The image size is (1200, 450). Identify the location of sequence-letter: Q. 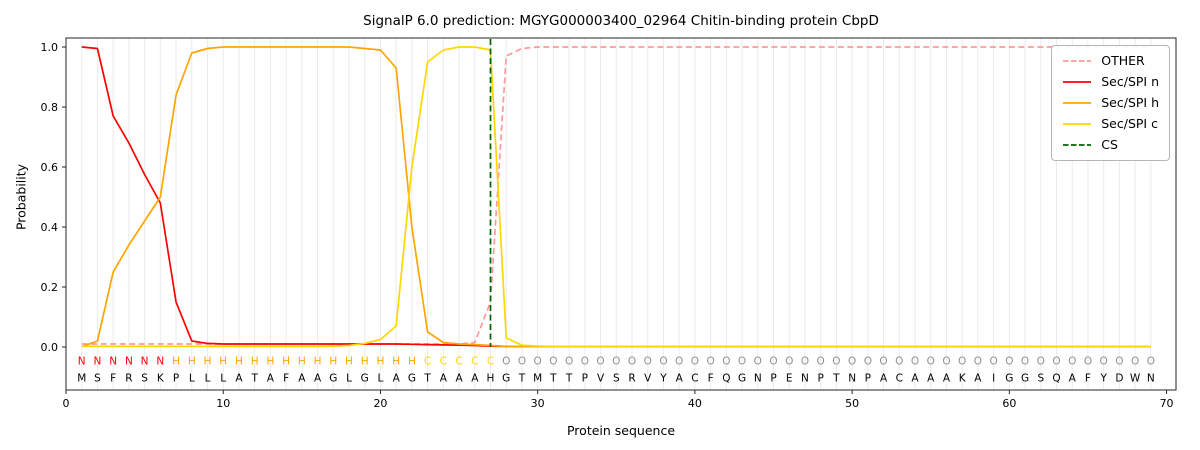
(726, 379).